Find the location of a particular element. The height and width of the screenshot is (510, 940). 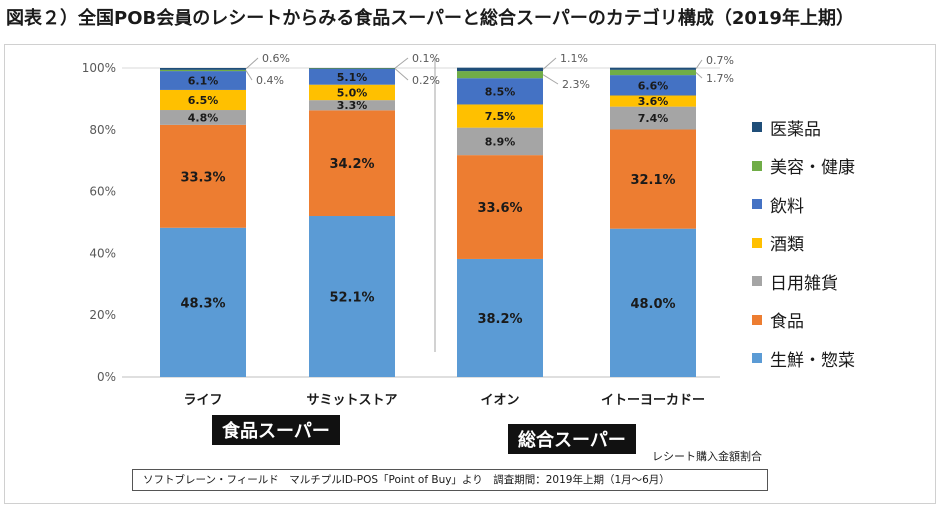

data-label: 2.3% is located at coordinates (576, 84).